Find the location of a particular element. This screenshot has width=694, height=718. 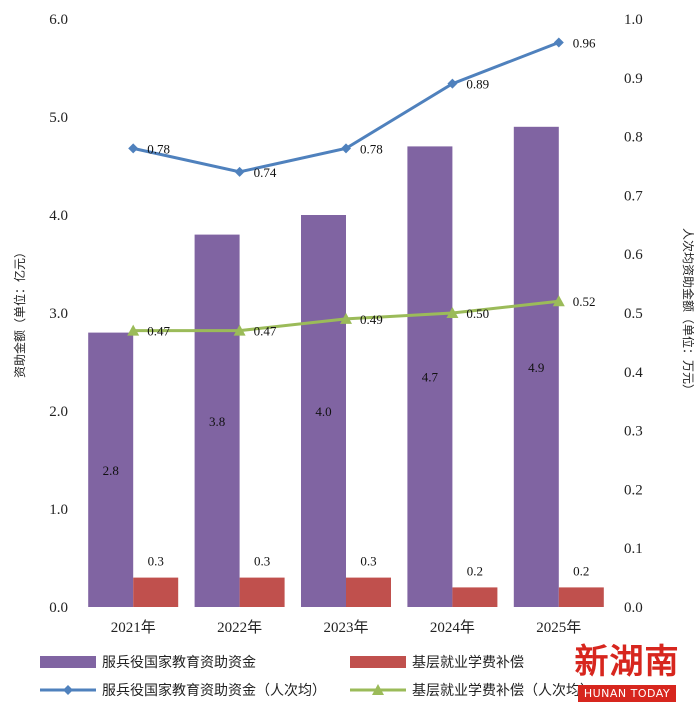

legend-item-grassroots-avg: 基层就业学费补偿（人次均） is located at coordinates (472, 690).